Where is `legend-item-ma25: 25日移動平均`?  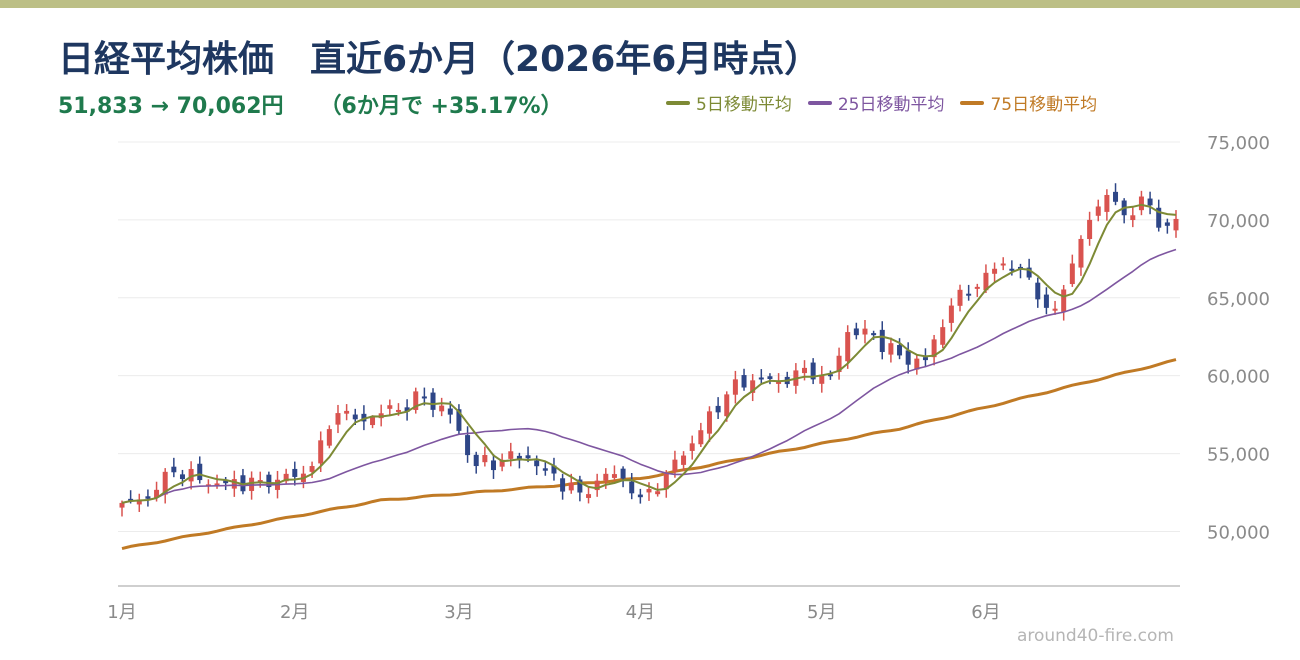 legend-item-ma25: 25日移動平均 is located at coordinates (876, 102).